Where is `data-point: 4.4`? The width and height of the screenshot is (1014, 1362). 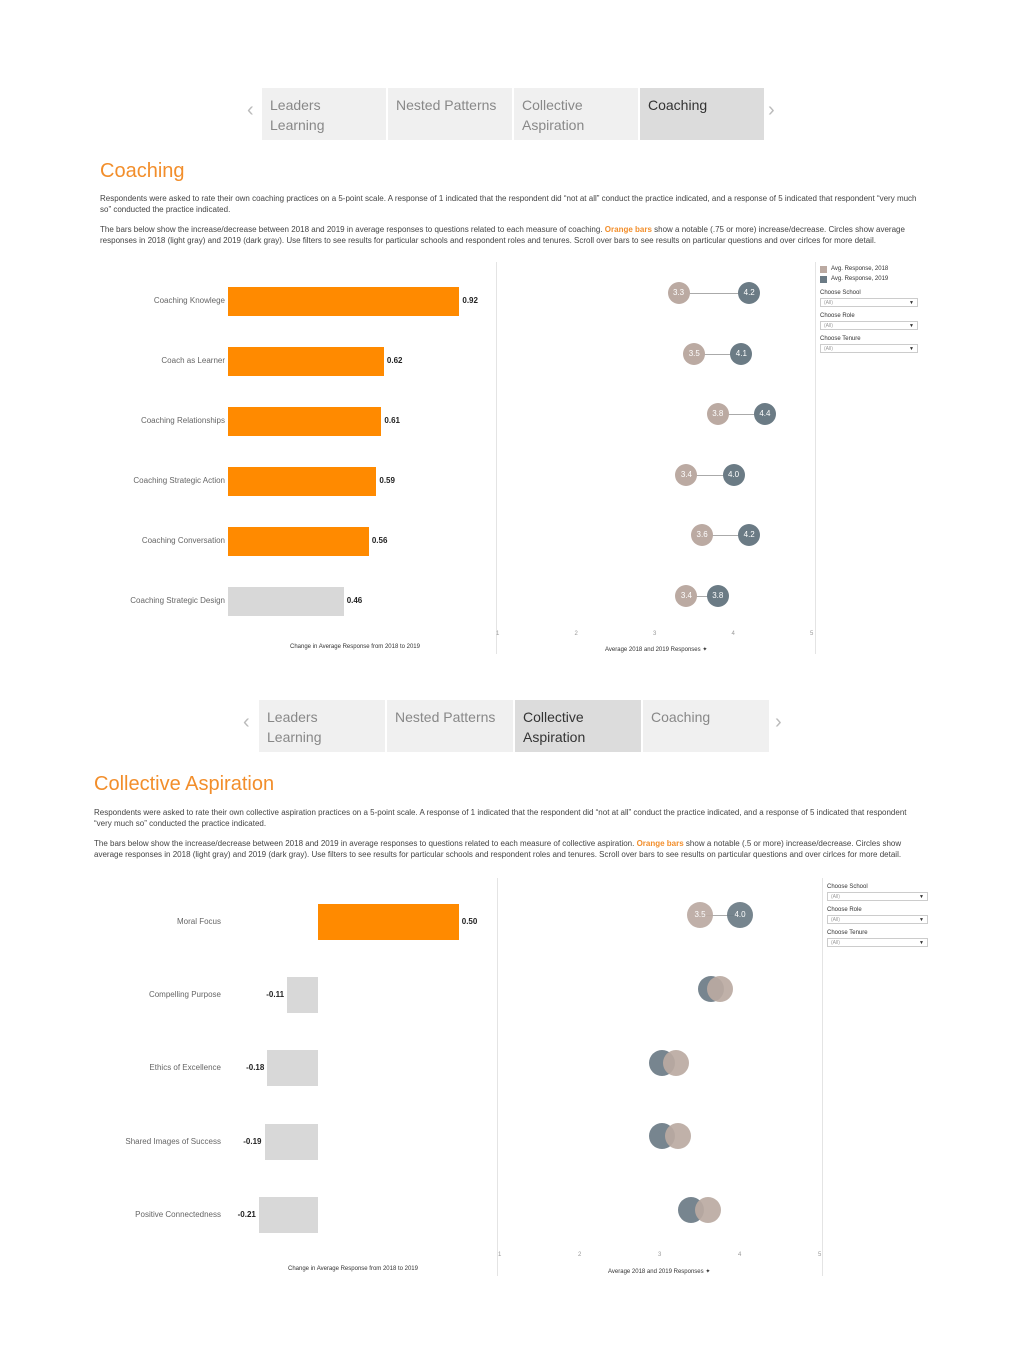
data-point: 4.4 is located at coordinates (764, 414).